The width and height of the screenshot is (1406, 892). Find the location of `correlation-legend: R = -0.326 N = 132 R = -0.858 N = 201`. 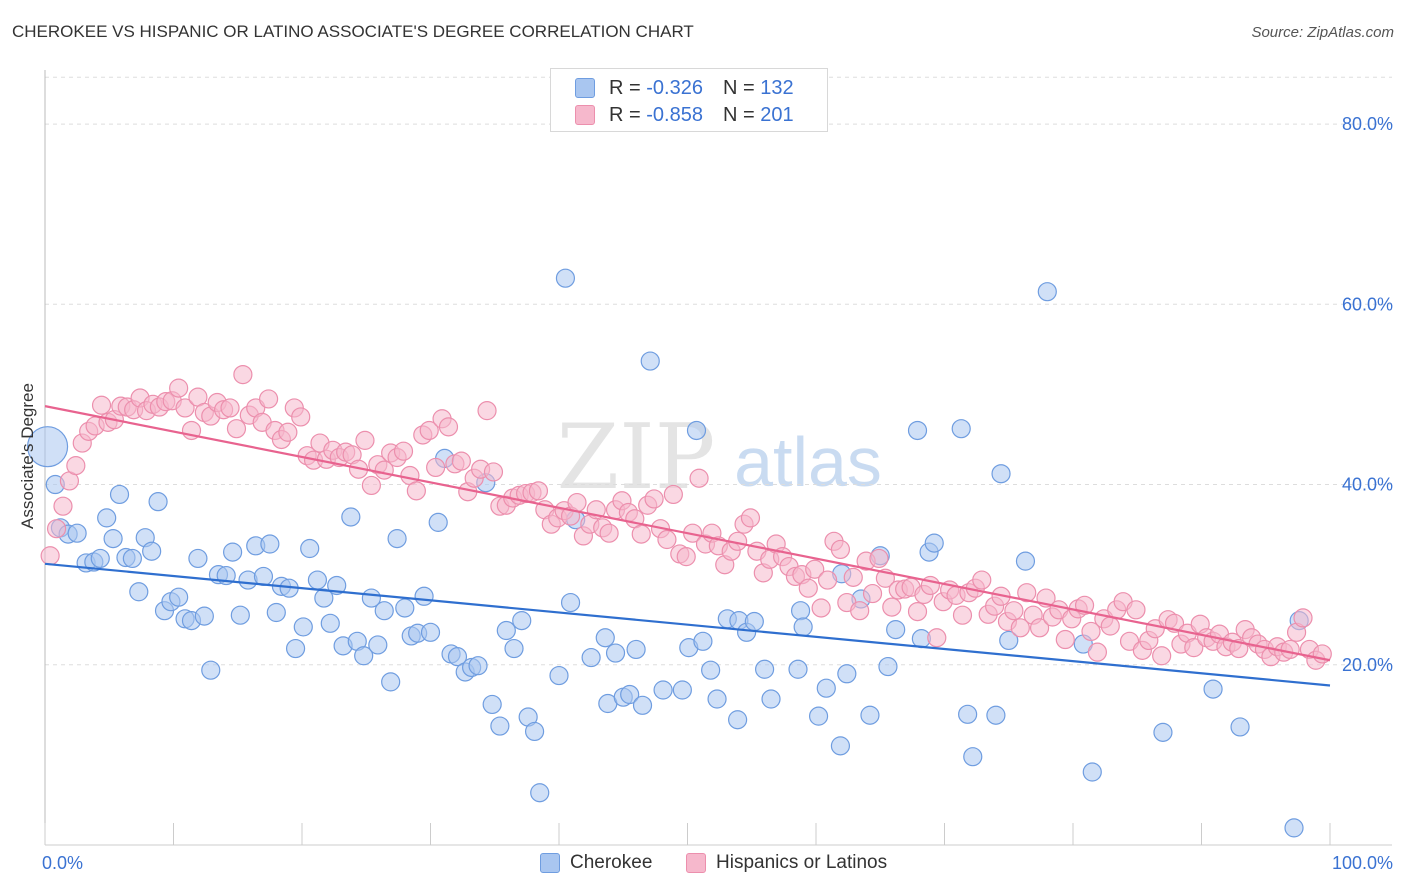

correlation-legend: R = -0.326 N = 132 R = -0.858 N = 201 is located at coordinates (689, 100).